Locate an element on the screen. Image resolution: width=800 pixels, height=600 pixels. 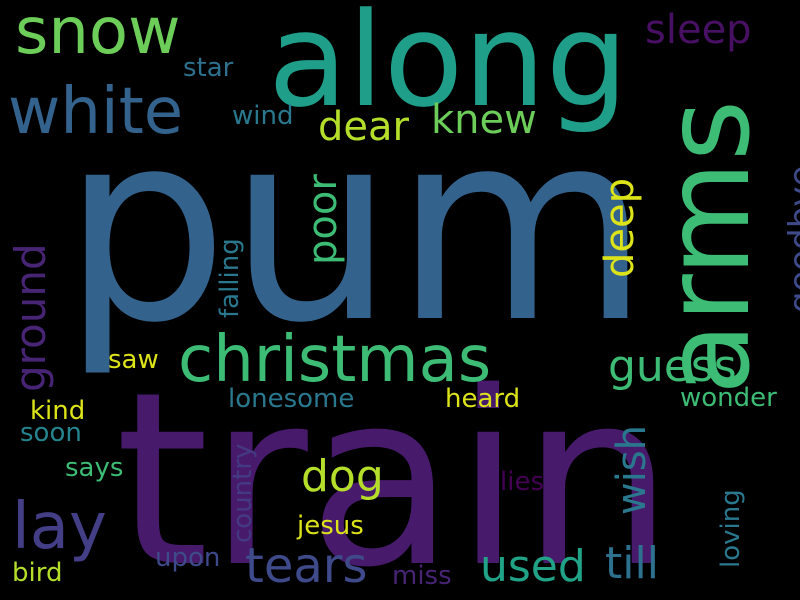
word-star: star is located at coordinates (208, 68).